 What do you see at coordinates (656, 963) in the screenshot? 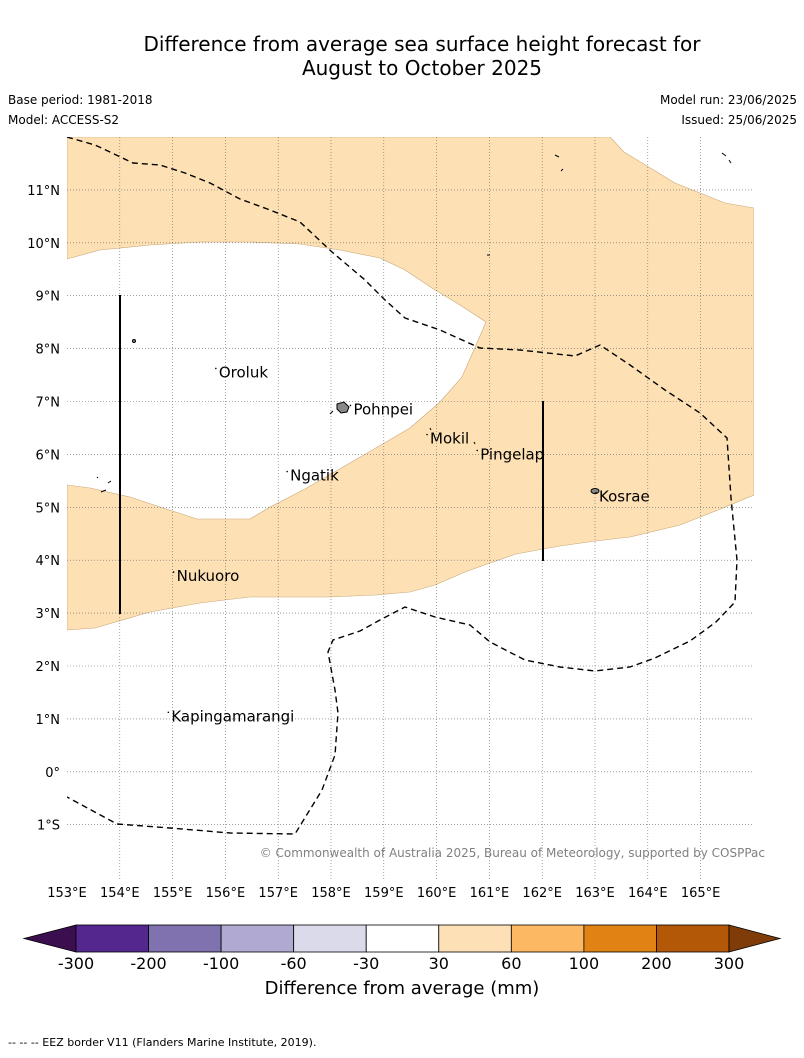
I see `colorbar-tick-label: 200` at bounding box center [656, 963].